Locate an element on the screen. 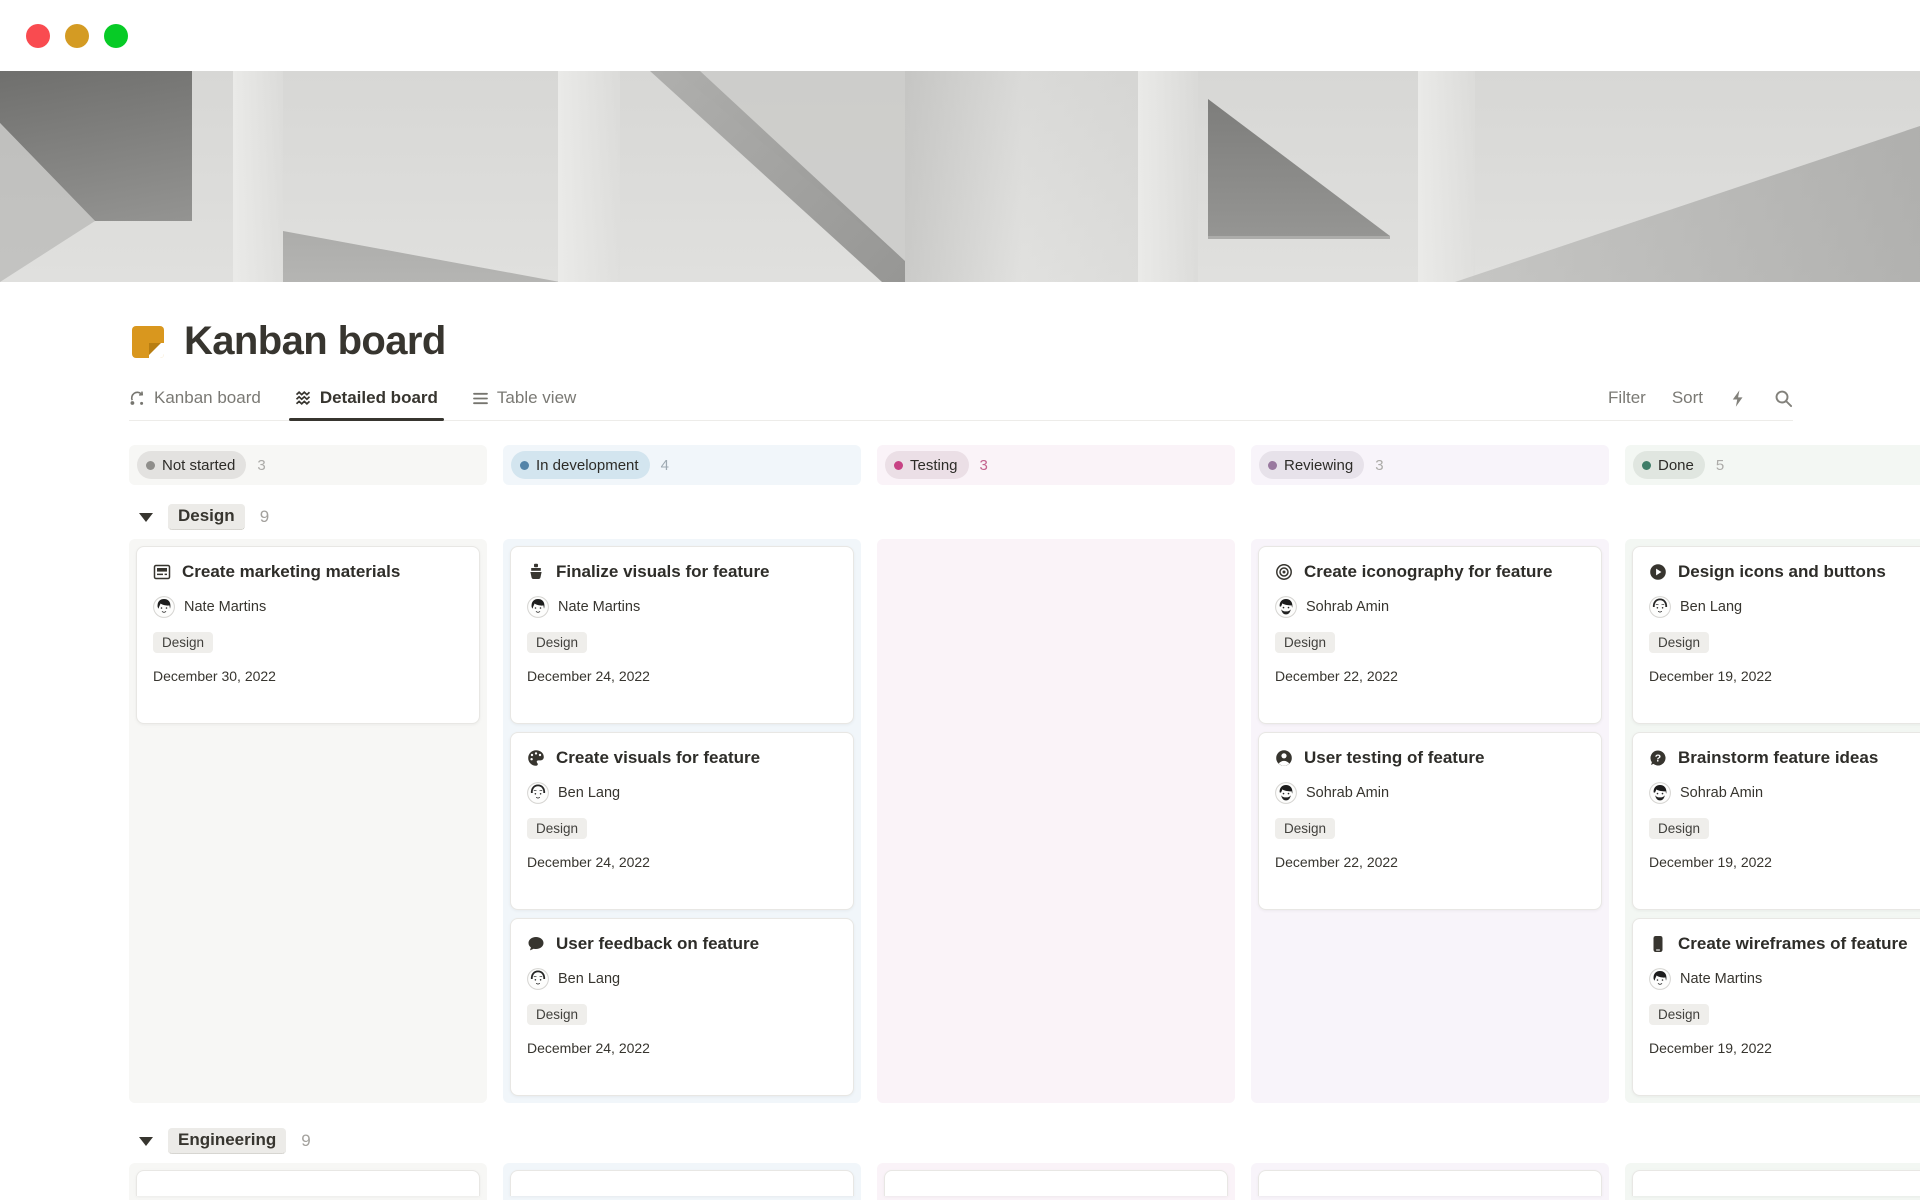  due-date: December 30, 2022 is located at coordinates (214, 676).